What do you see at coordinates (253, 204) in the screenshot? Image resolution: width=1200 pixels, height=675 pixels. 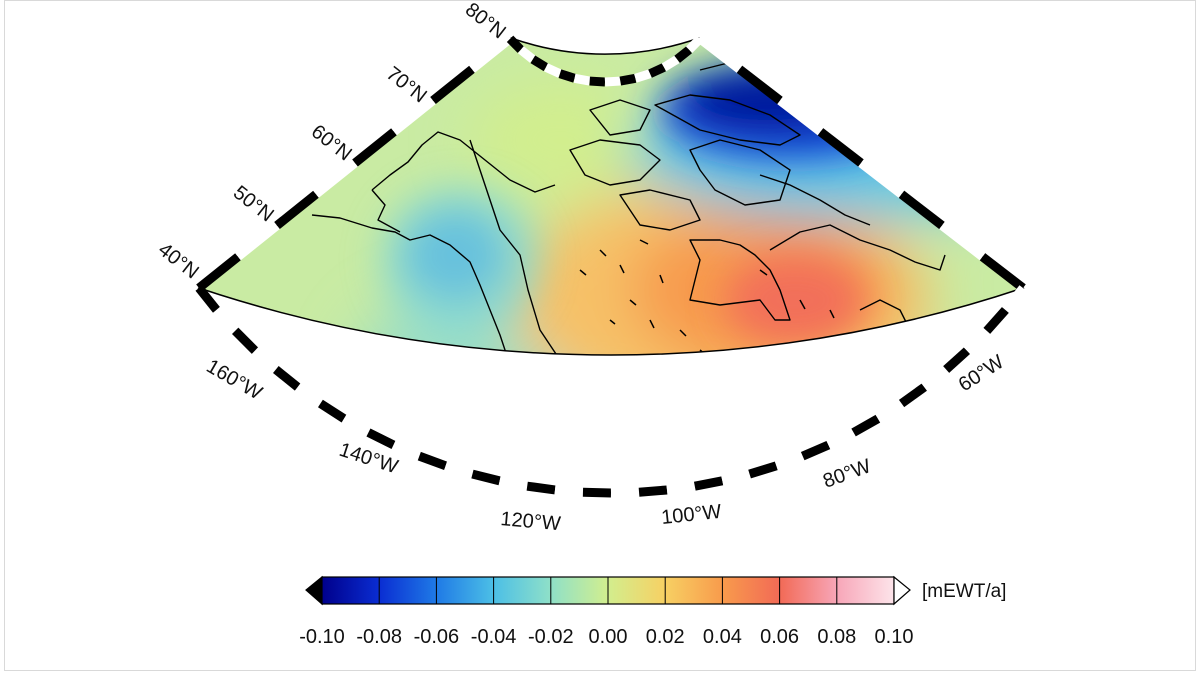 I see `lat-label-50n: 50°N` at bounding box center [253, 204].